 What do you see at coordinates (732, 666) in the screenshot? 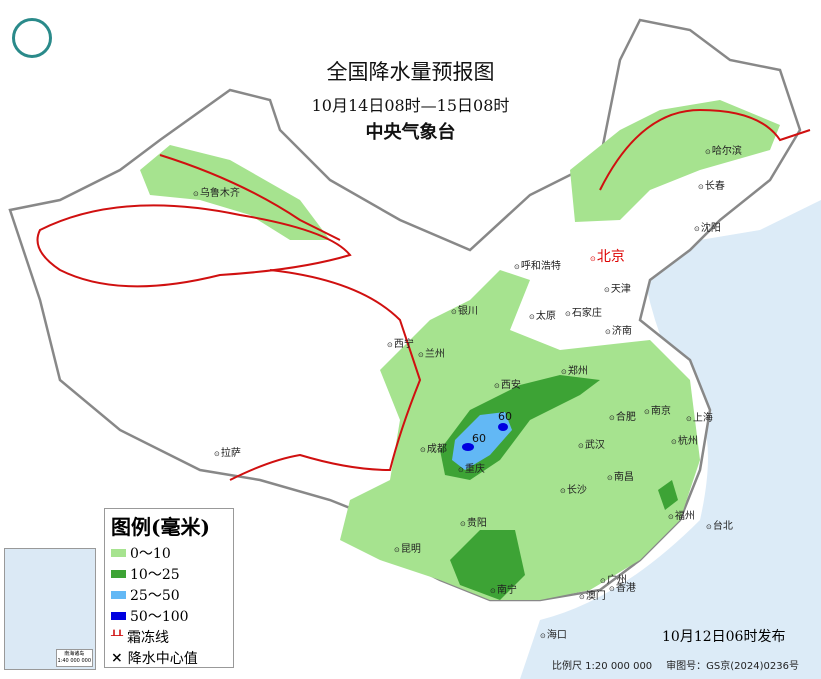
I see `approval-number: 审图号：GS京(2024)0236号` at bounding box center [732, 666].